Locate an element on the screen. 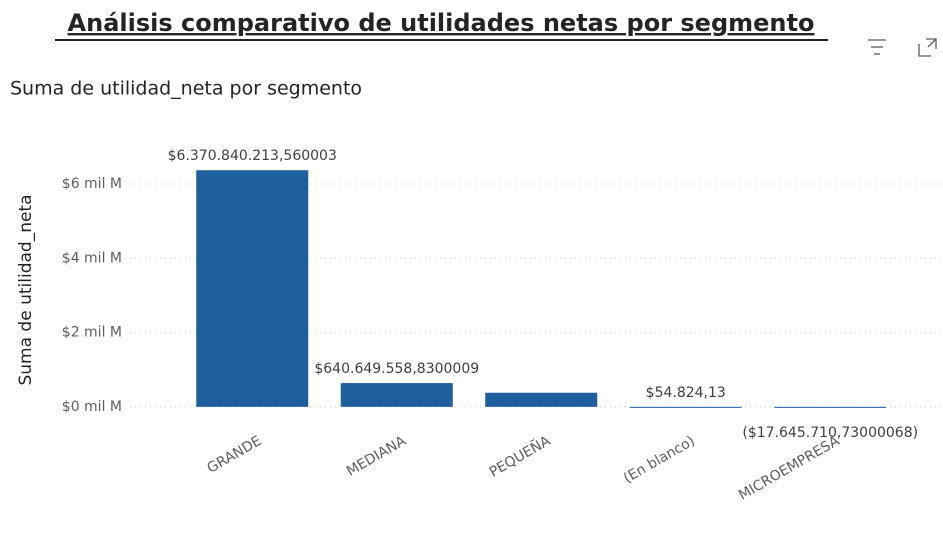  focus-icon is located at coordinates (927, 47).